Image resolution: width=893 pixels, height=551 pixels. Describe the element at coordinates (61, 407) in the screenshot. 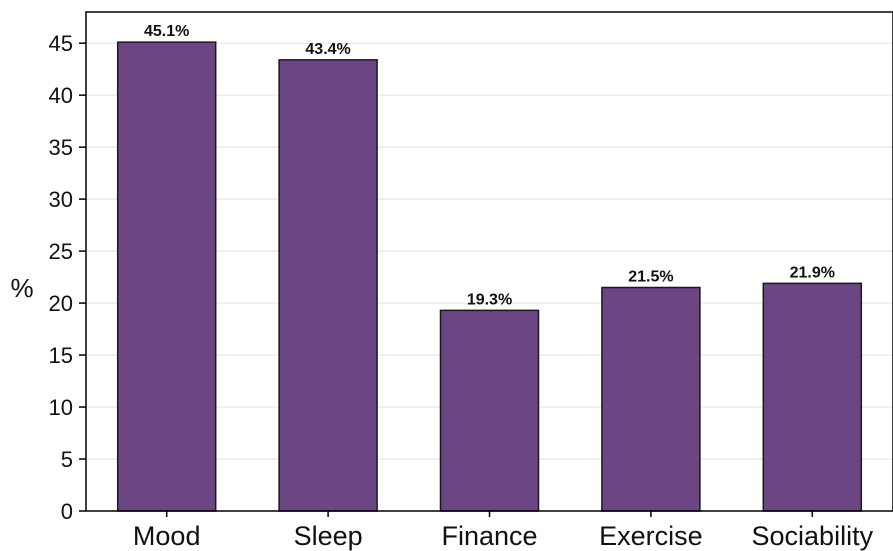

I see `y-tick-label: 10` at that location.